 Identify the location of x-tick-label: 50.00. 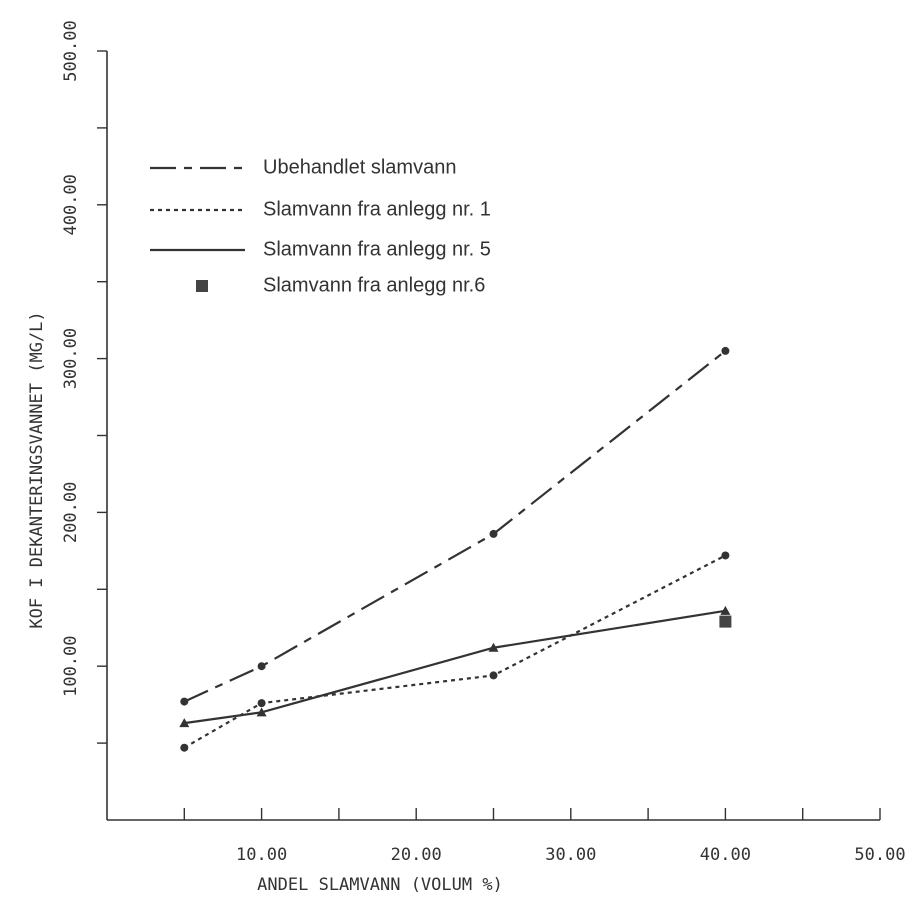
(879, 855).